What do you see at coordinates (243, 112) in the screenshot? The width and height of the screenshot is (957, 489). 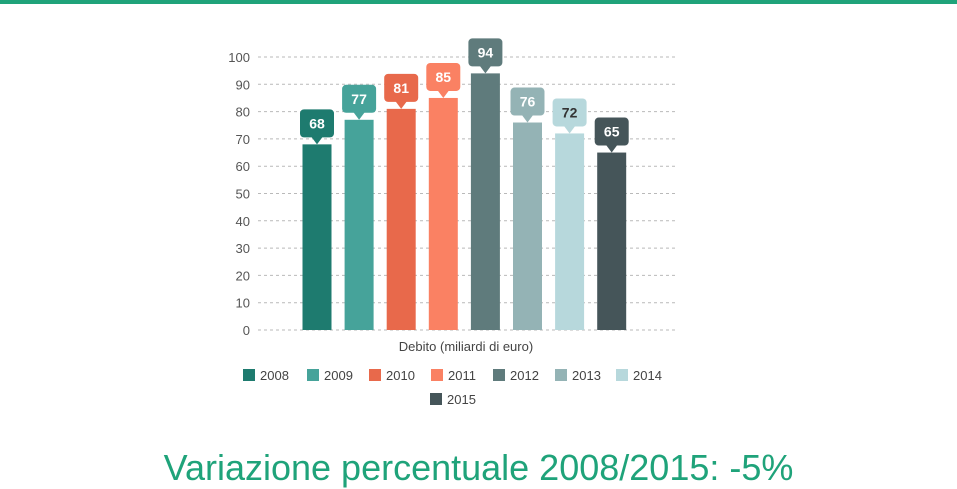 I see `y-tick-label: 80` at bounding box center [243, 112].